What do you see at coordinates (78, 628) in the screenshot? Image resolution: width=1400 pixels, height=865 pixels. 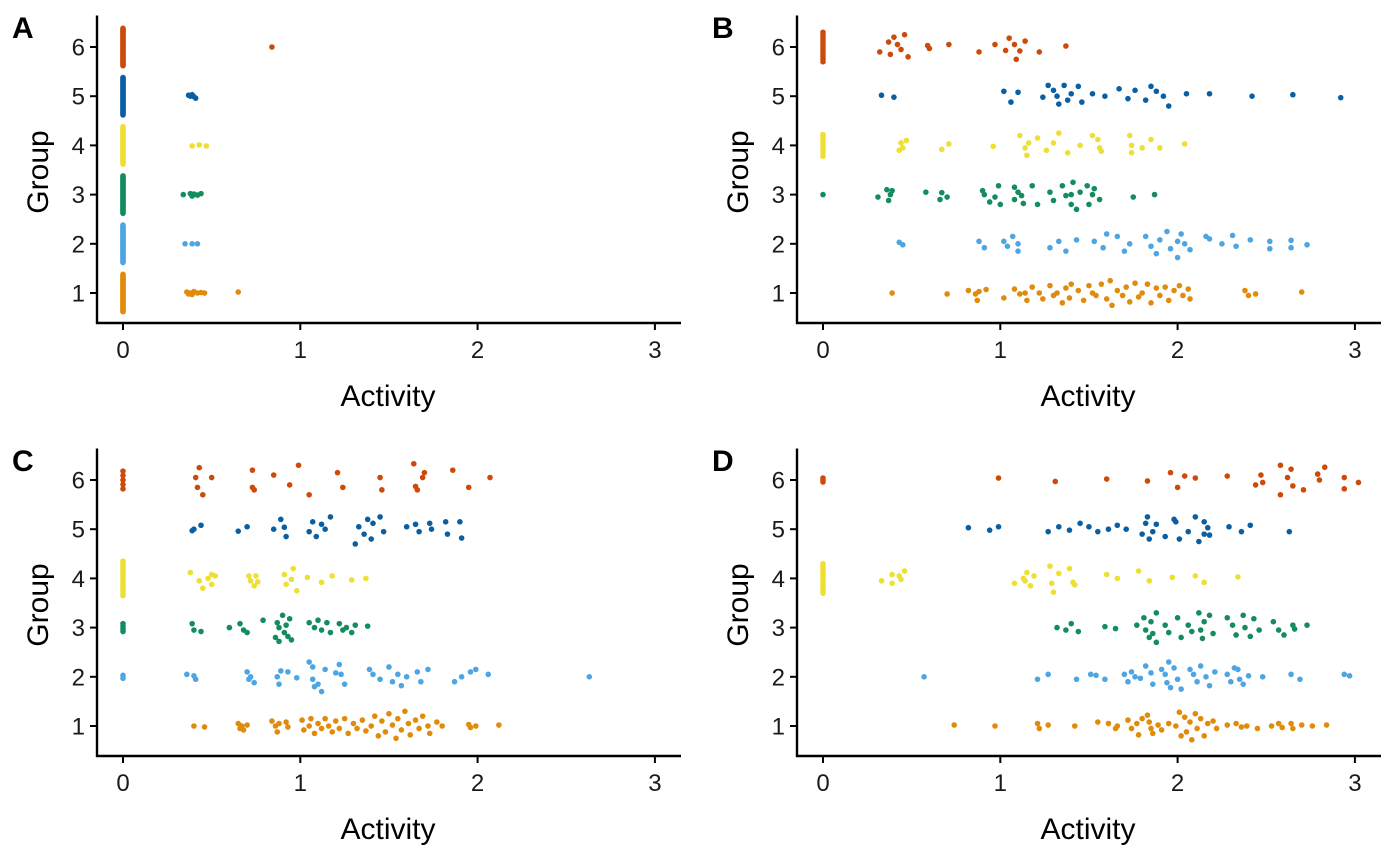 I see `y-tick-label: 3` at bounding box center [78, 628].